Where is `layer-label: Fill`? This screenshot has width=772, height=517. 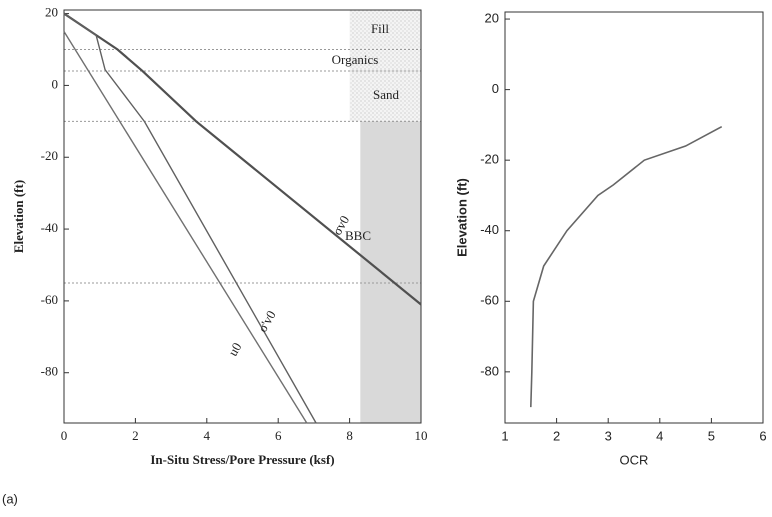 layer-label: Fill is located at coordinates (380, 28).